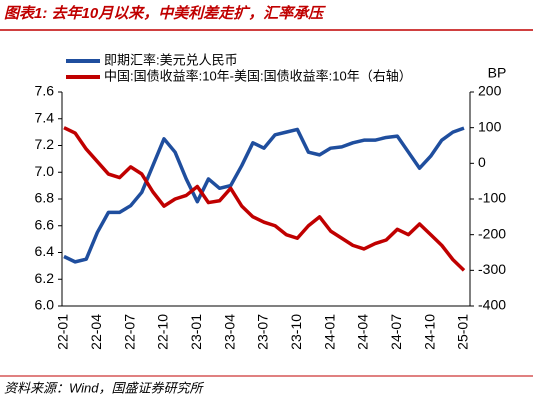  I want to click on y-tick-label: 7.0, so click(45, 171).